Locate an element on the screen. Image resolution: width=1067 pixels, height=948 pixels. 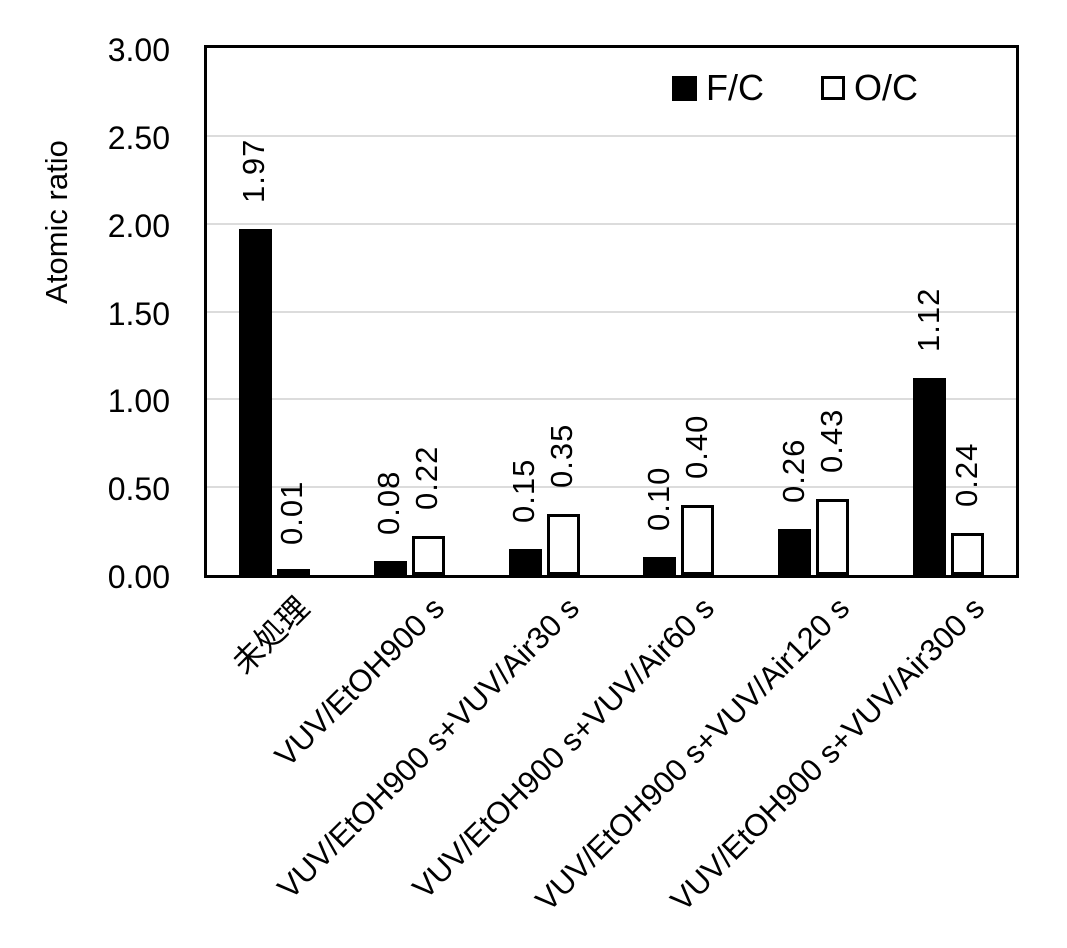
legend-swatch-fc-icon is located at coordinates (684, 88).